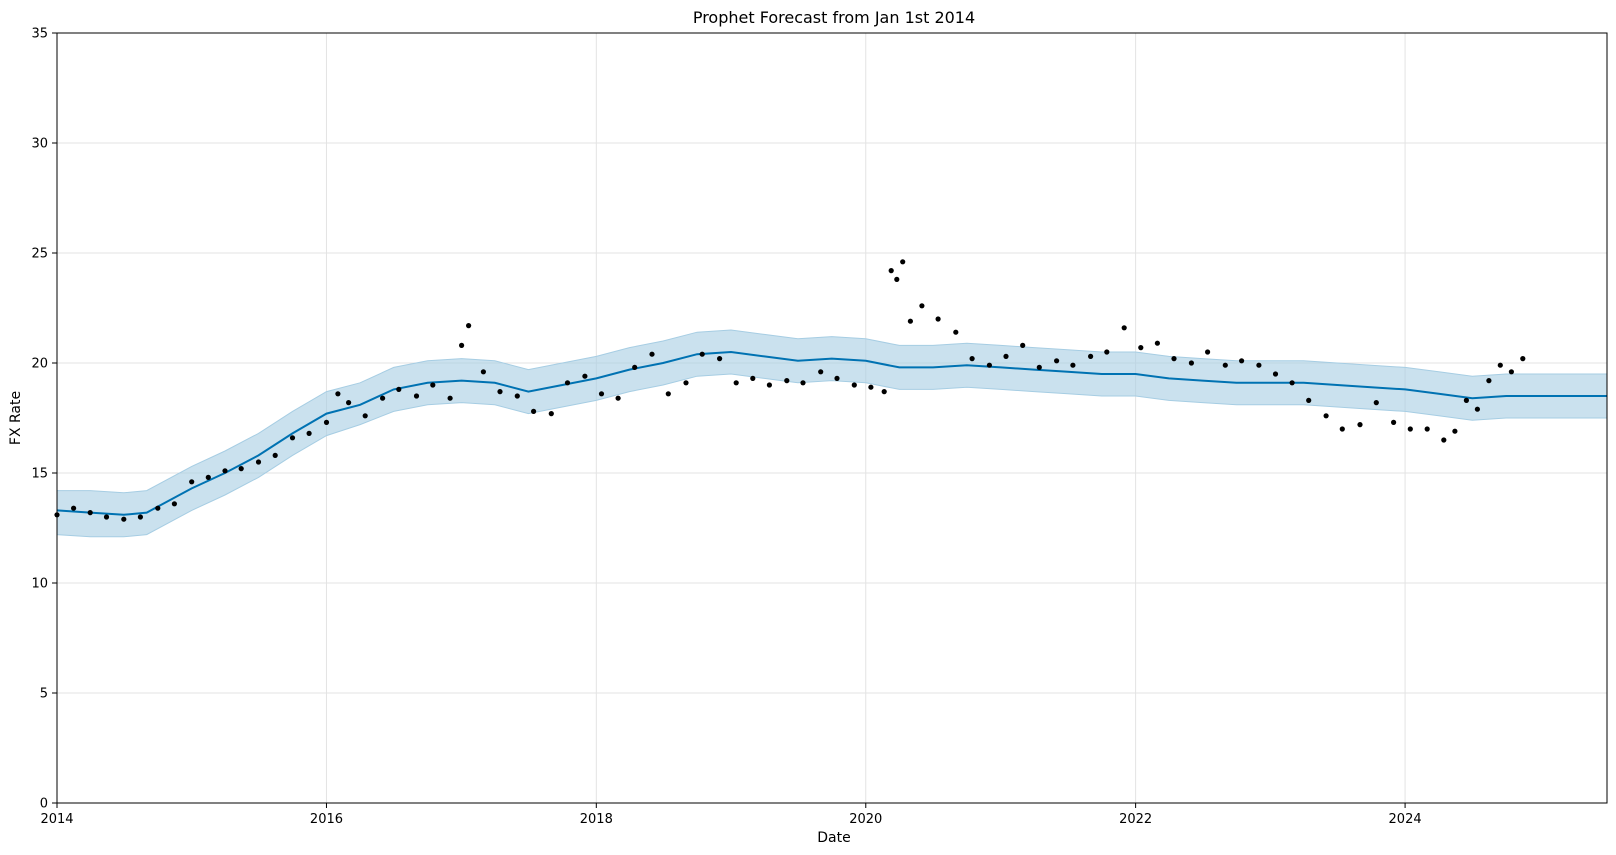  I want to click on y-tick-label: 20, so click(39, 364).